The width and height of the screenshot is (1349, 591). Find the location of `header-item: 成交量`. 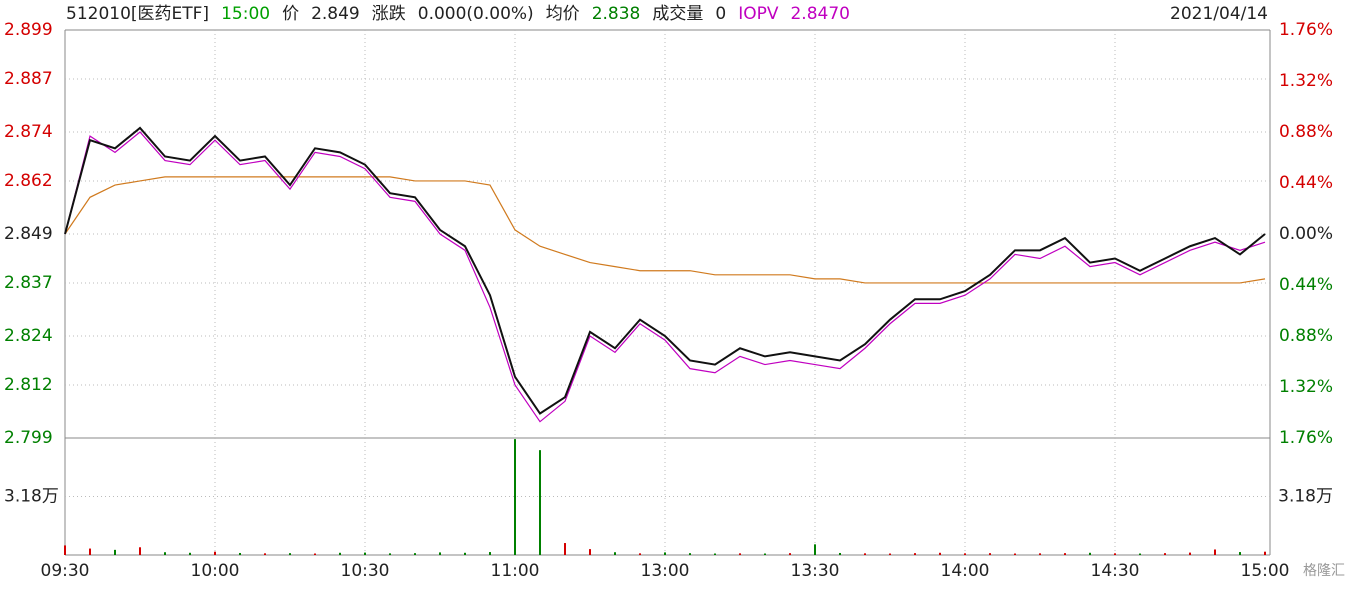

header-item: 成交量 is located at coordinates (677, 14).